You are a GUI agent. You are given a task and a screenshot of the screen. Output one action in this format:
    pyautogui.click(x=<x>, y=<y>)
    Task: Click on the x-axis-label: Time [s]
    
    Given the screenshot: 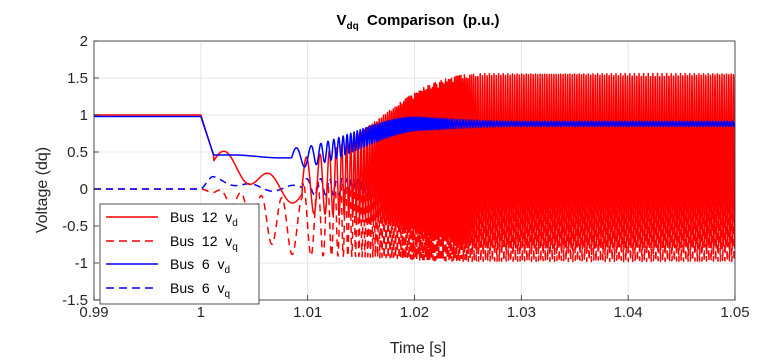 What is the action you would take?
    pyautogui.click(x=418, y=348)
    